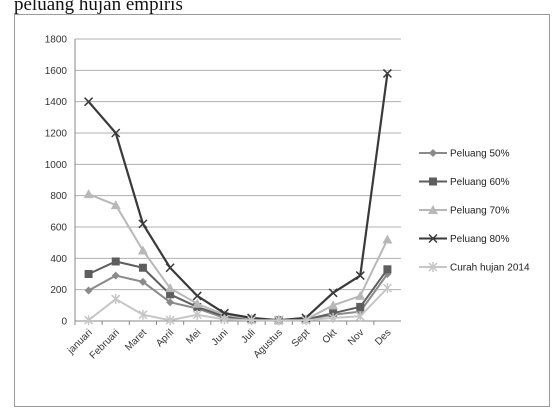 This screenshot has height=415, width=558. What do you see at coordinates (356, 337) in the screenshot?
I see `x-tick-label: Nov` at bounding box center [356, 337].